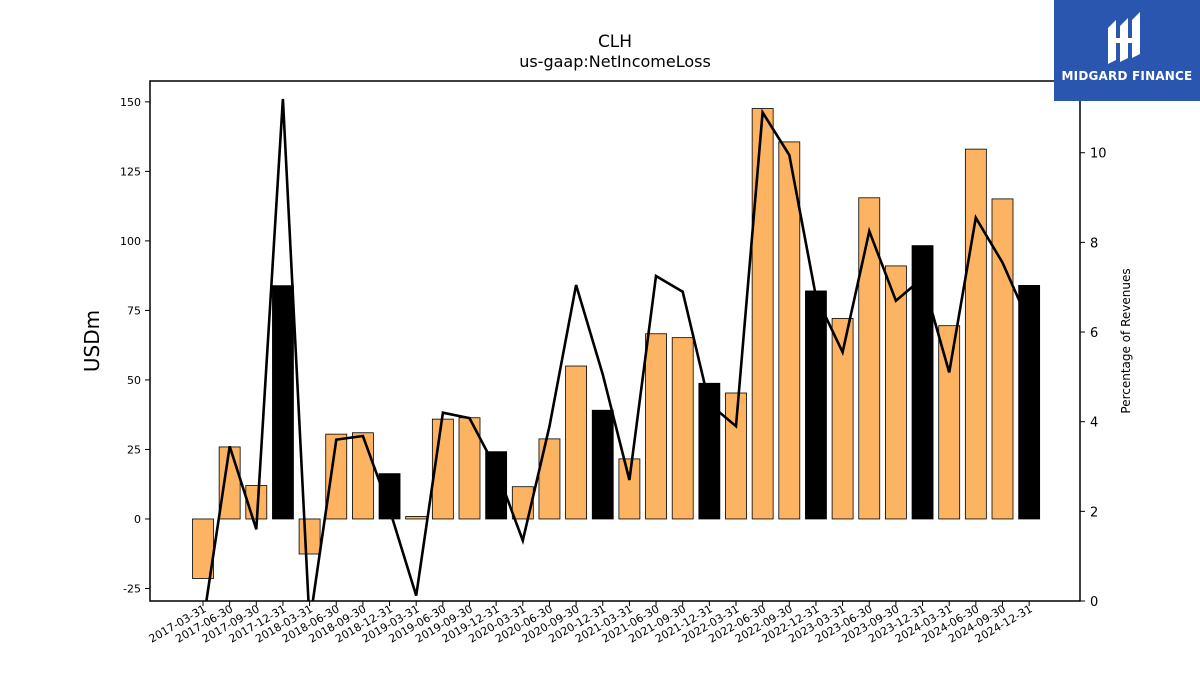  What do you see at coordinates (132, 588) in the screenshot?
I see `y-tick-label: -25` at bounding box center [132, 588].